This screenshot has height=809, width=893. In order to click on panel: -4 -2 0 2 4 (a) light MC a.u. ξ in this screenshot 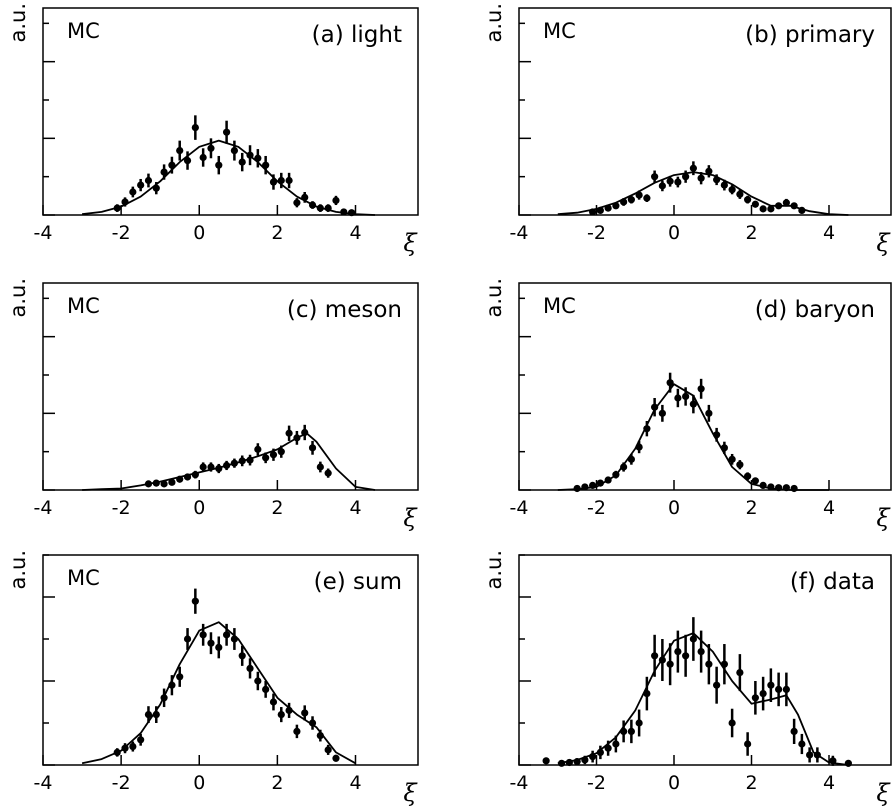, I will do `click(212, 130)`.